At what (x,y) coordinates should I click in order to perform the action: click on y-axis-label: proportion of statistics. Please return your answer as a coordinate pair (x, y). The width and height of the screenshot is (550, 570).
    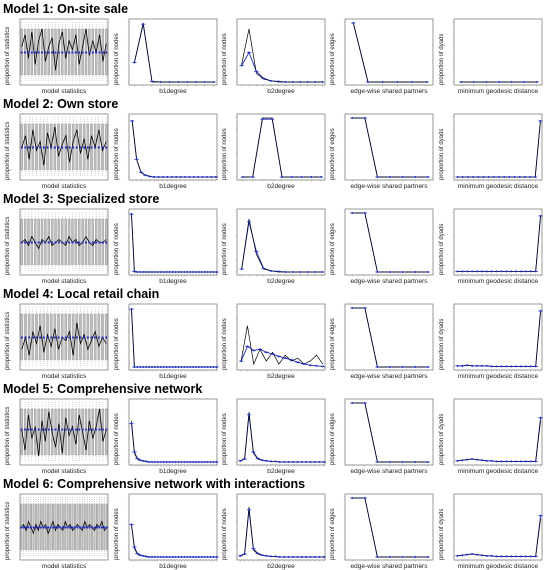
    Looking at the image, I should click on (8, 150).